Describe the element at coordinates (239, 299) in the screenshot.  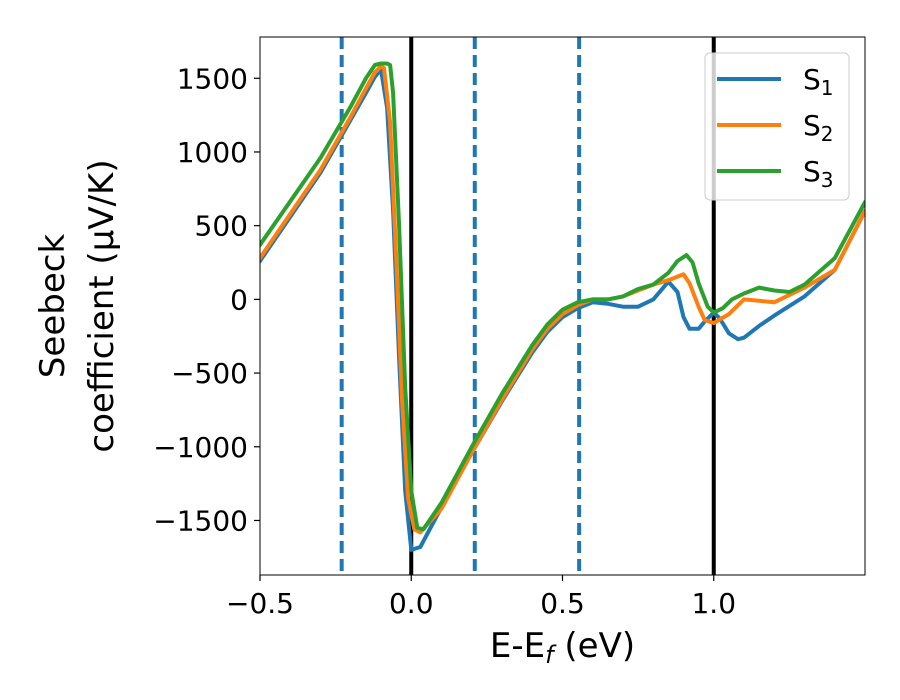
I see `y-tick-label: 0` at that location.